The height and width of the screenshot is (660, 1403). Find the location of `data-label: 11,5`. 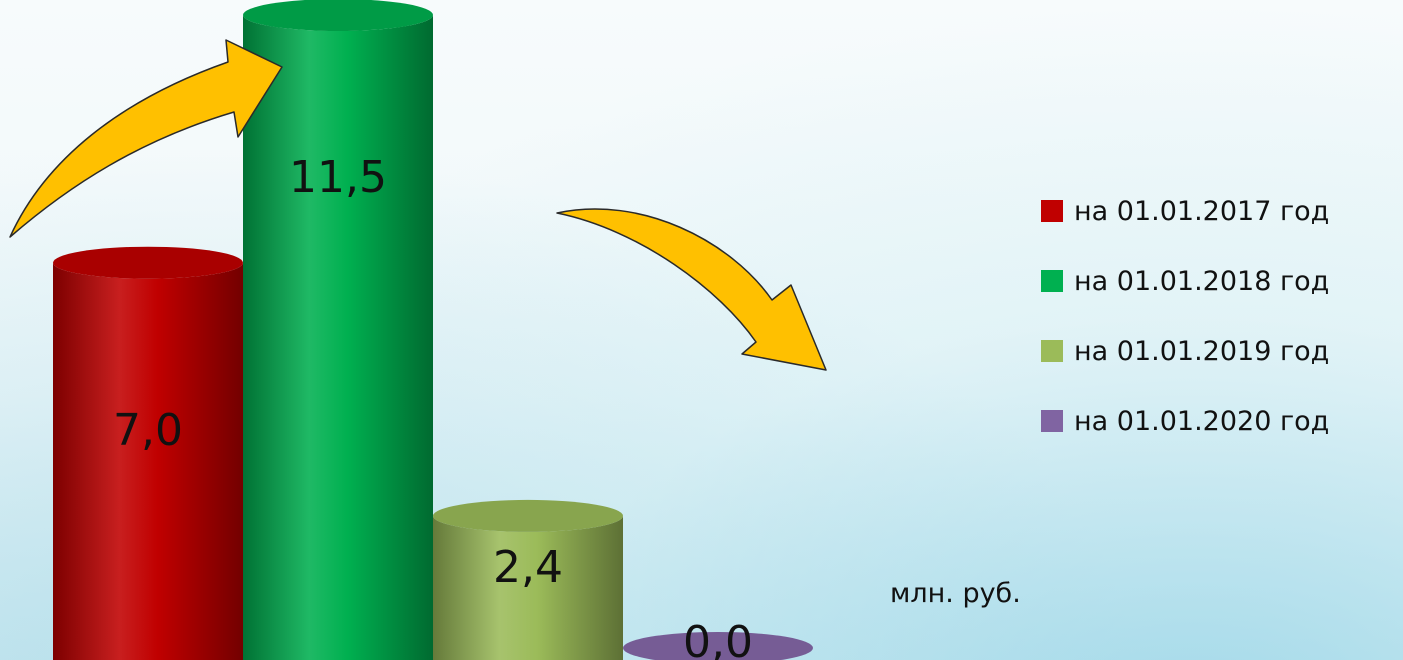

data-label: 11,5 is located at coordinates (338, 177).